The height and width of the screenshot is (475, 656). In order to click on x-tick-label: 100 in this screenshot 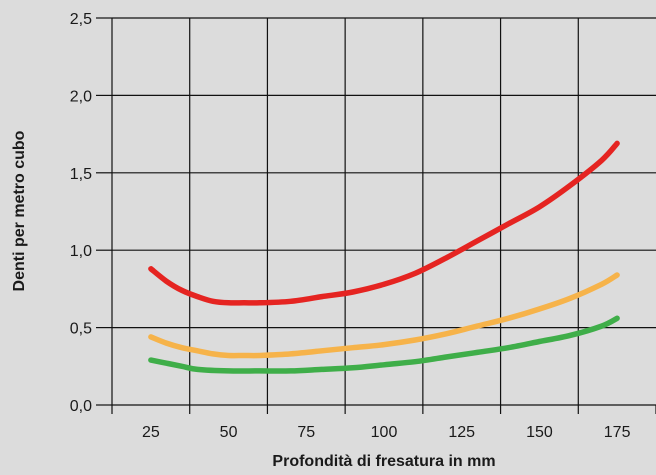, I will do `click(384, 432)`.